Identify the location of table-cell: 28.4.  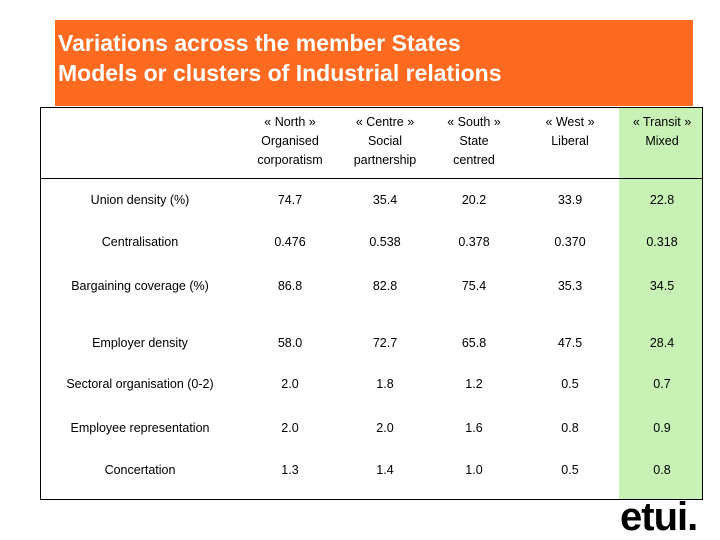
(662, 343).